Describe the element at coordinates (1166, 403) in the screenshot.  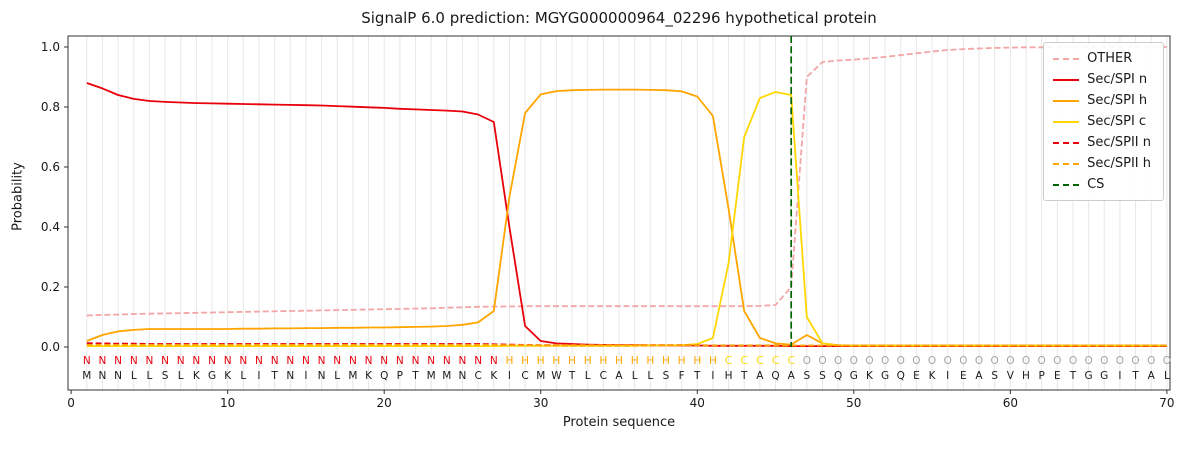
I see `x-tick-label: 70` at that location.